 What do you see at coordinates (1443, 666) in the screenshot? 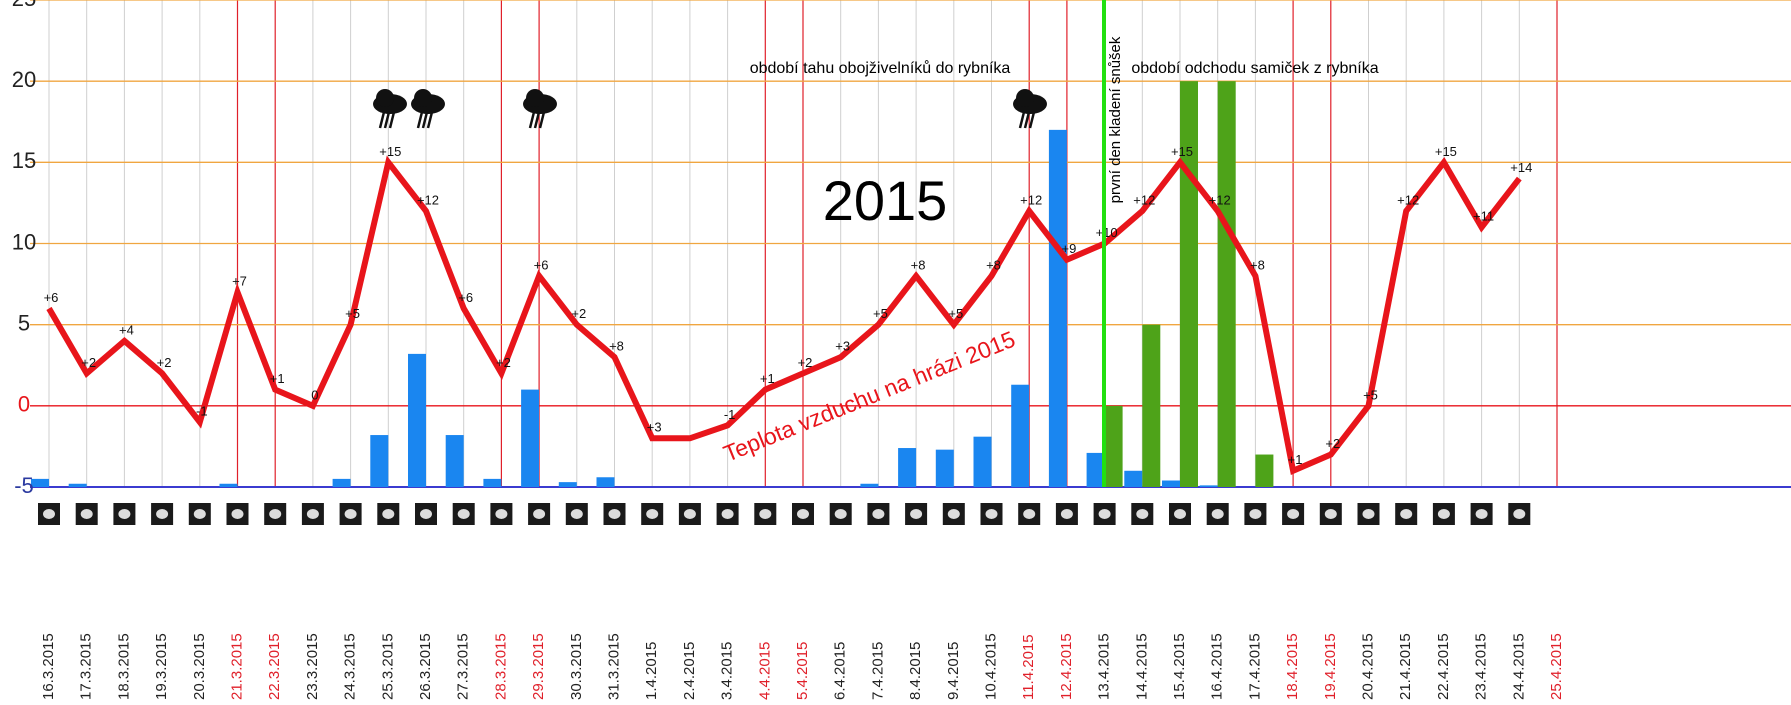
I see `x-tick-label: 22.4.2015` at bounding box center [1443, 666].